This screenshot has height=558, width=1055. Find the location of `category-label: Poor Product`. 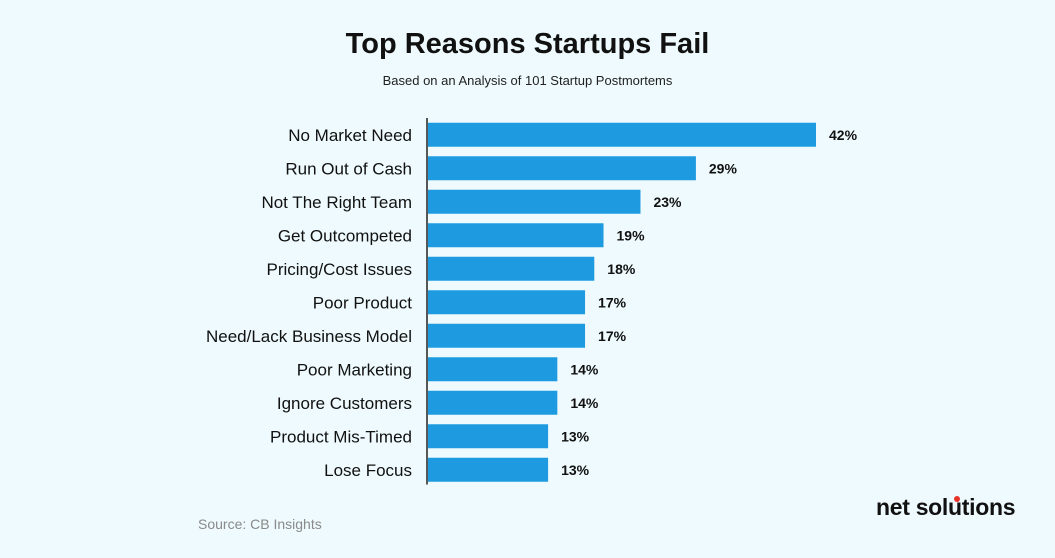

category-label: Poor Product is located at coordinates (362, 302).